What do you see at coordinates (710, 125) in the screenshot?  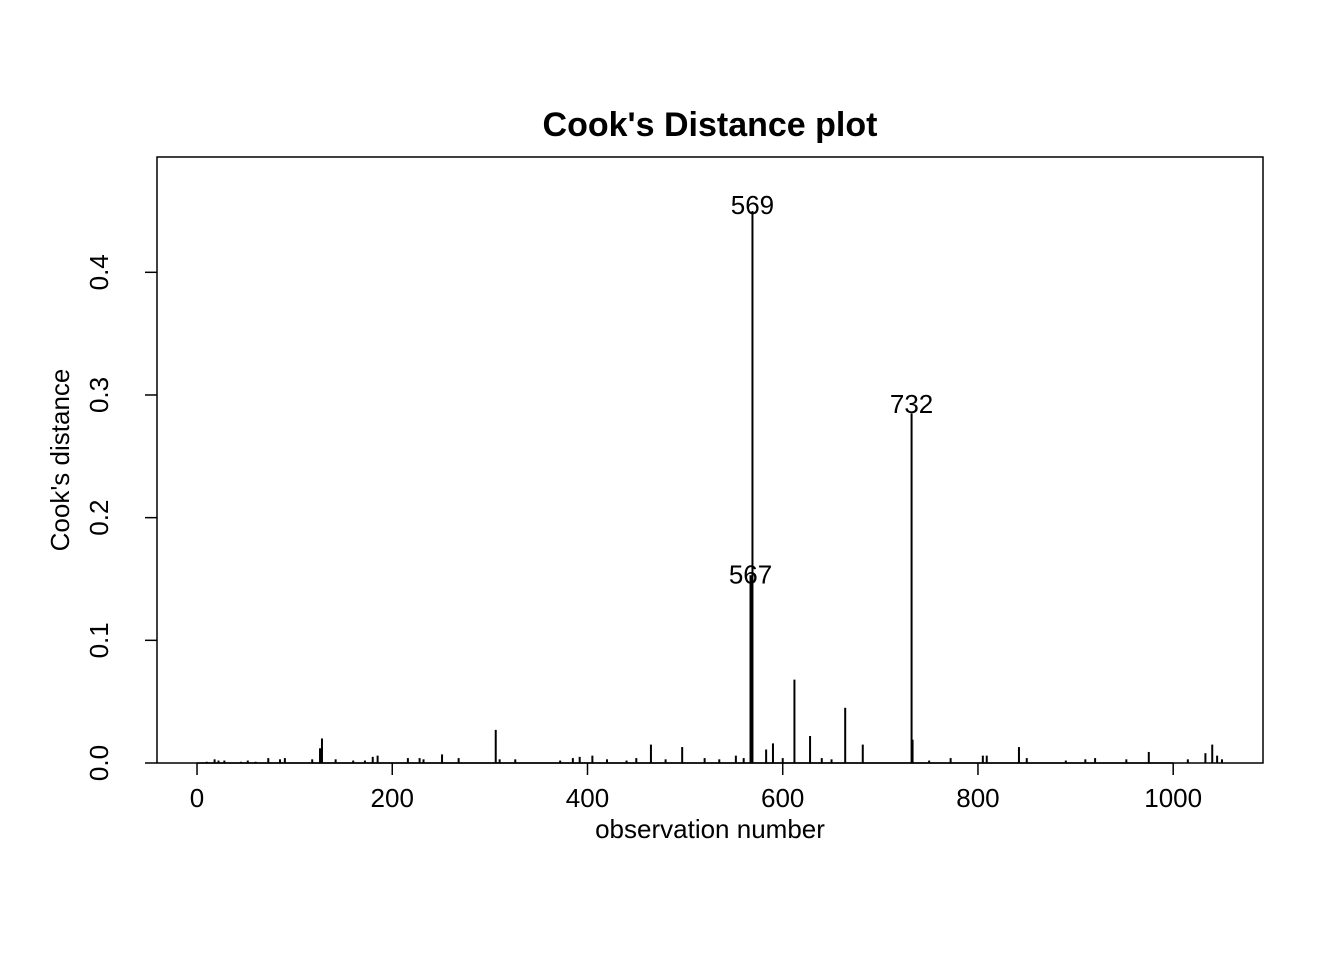 I see `chart-title: Cook's Distance plot` at bounding box center [710, 125].